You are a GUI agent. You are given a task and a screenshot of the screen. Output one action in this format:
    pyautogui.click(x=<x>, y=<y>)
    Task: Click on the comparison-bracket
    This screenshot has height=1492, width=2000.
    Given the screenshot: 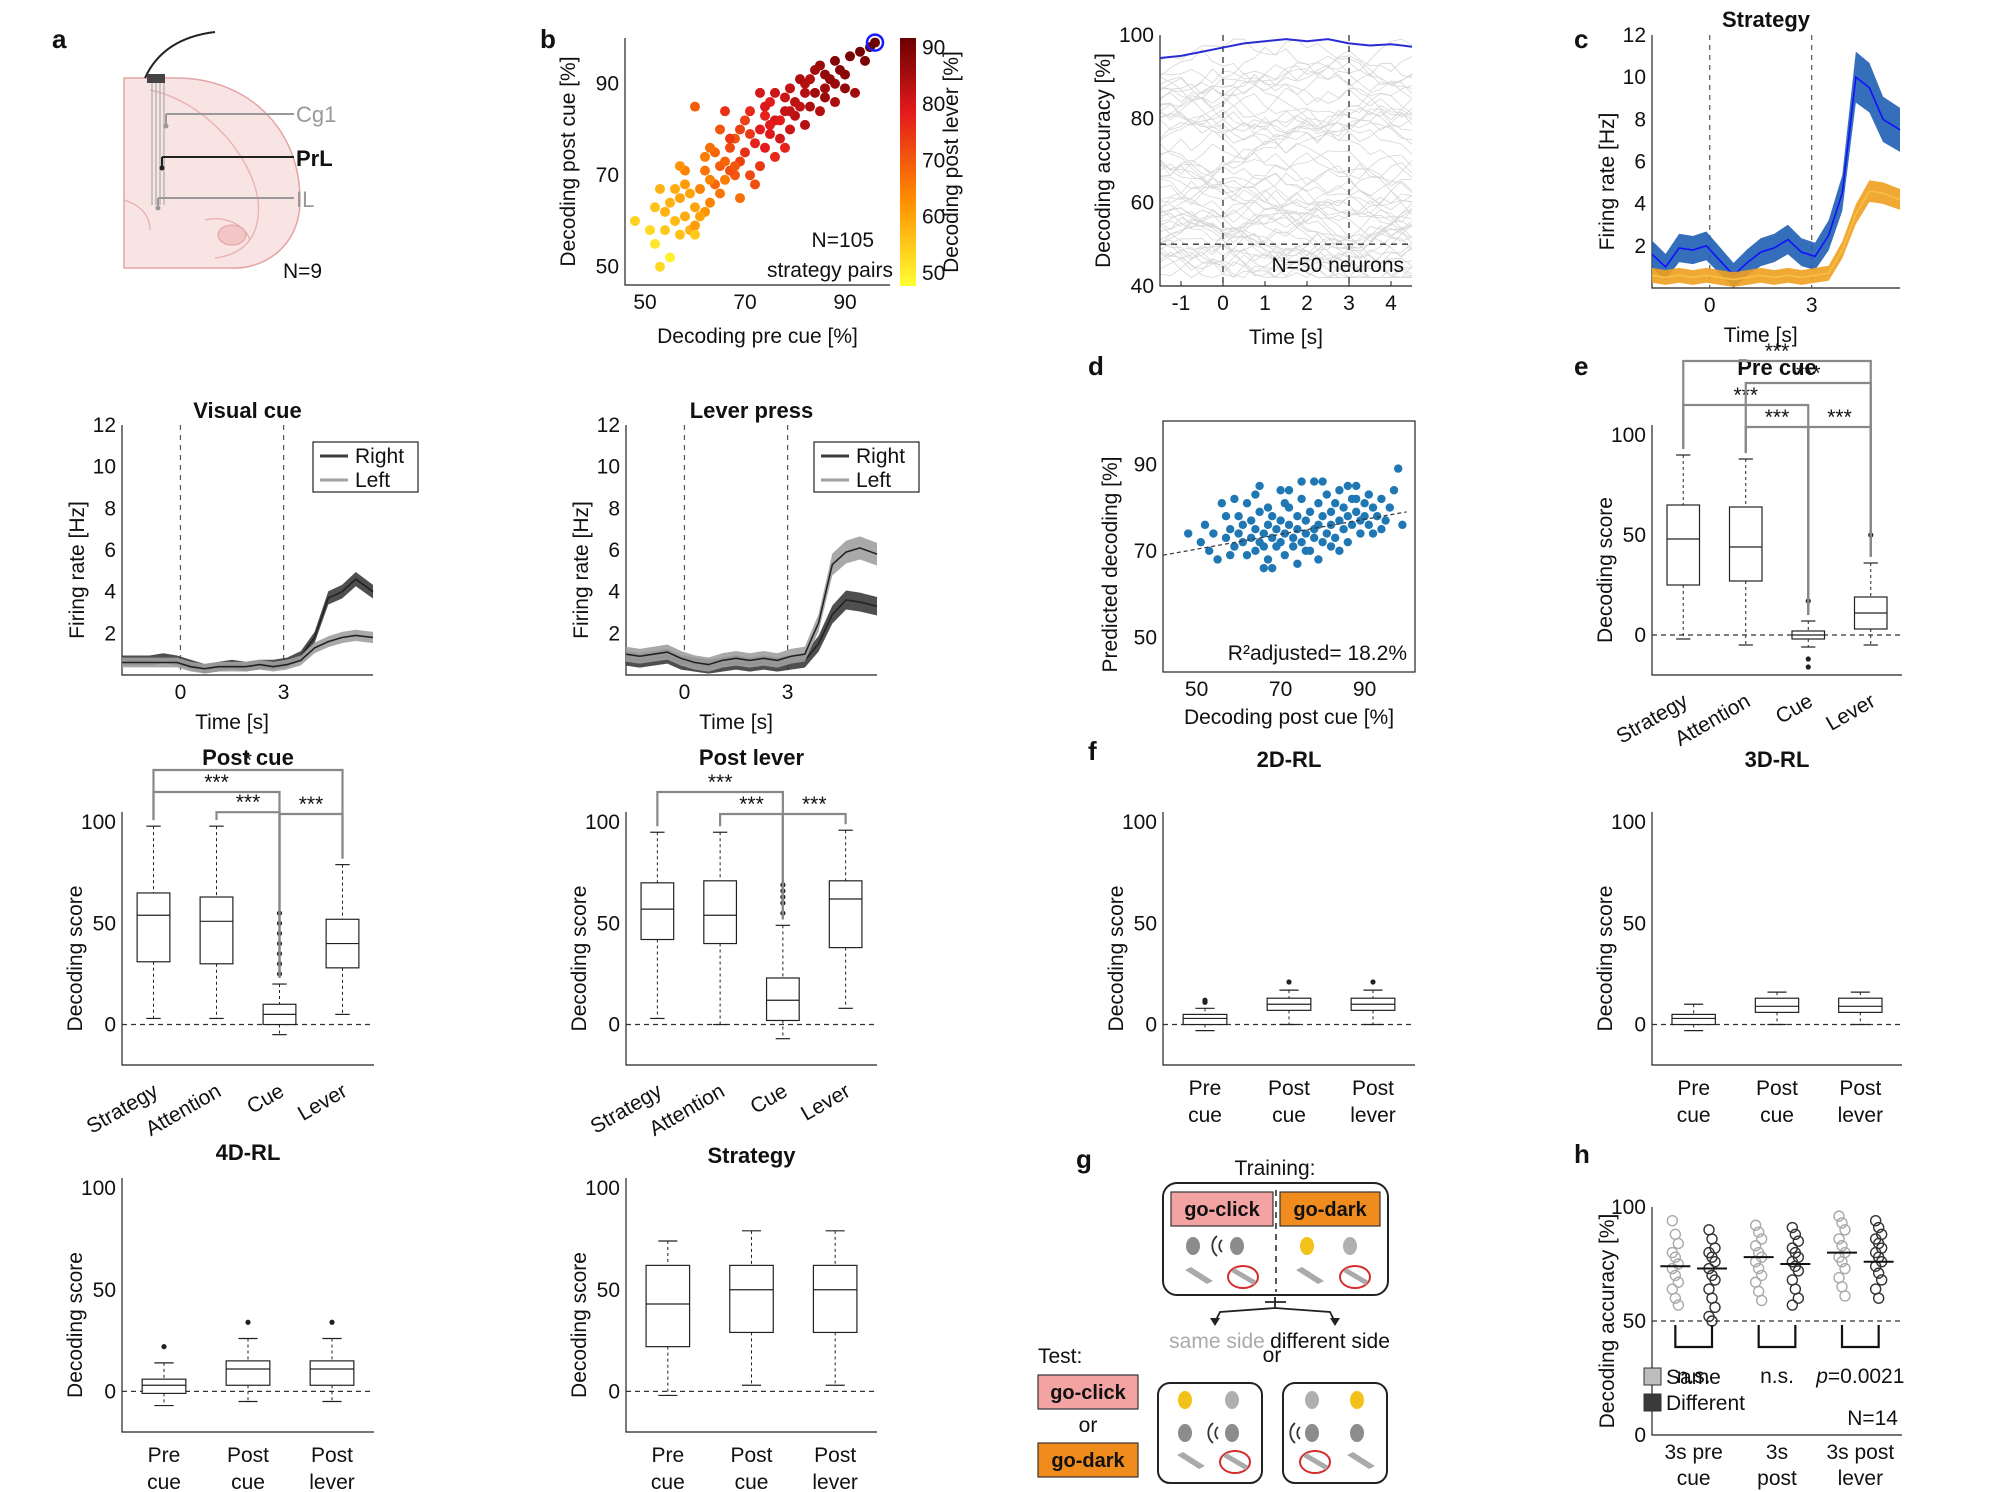 What is the action you would take?
    pyautogui.click(x=1860, y=1337)
    